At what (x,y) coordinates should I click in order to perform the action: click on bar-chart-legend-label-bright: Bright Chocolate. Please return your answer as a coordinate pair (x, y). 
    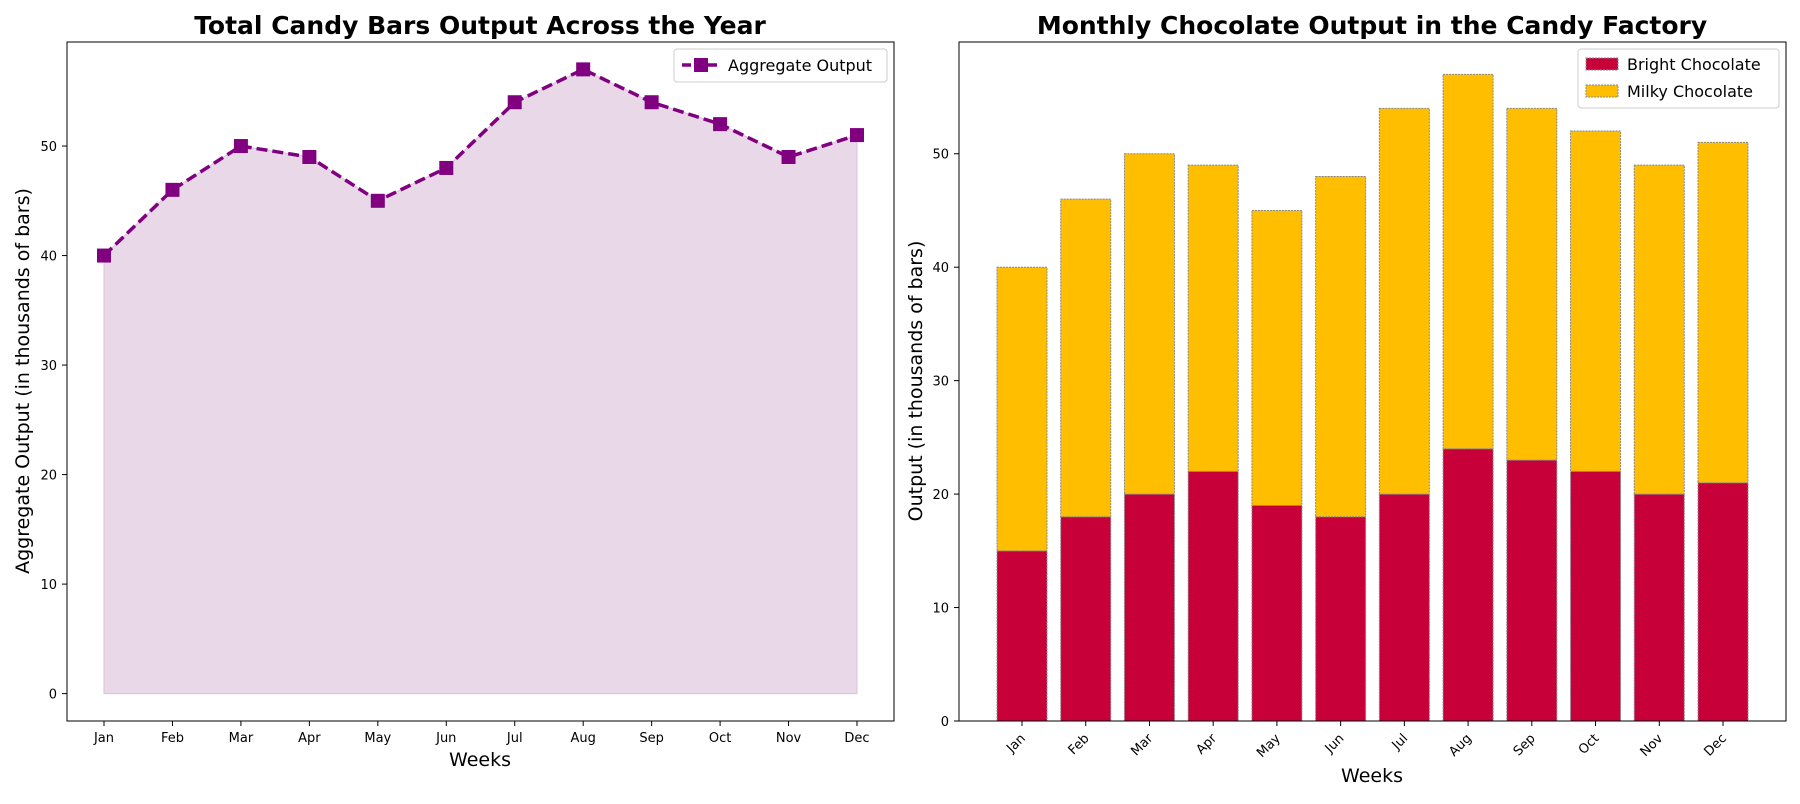
    Looking at the image, I should click on (1694, 64).